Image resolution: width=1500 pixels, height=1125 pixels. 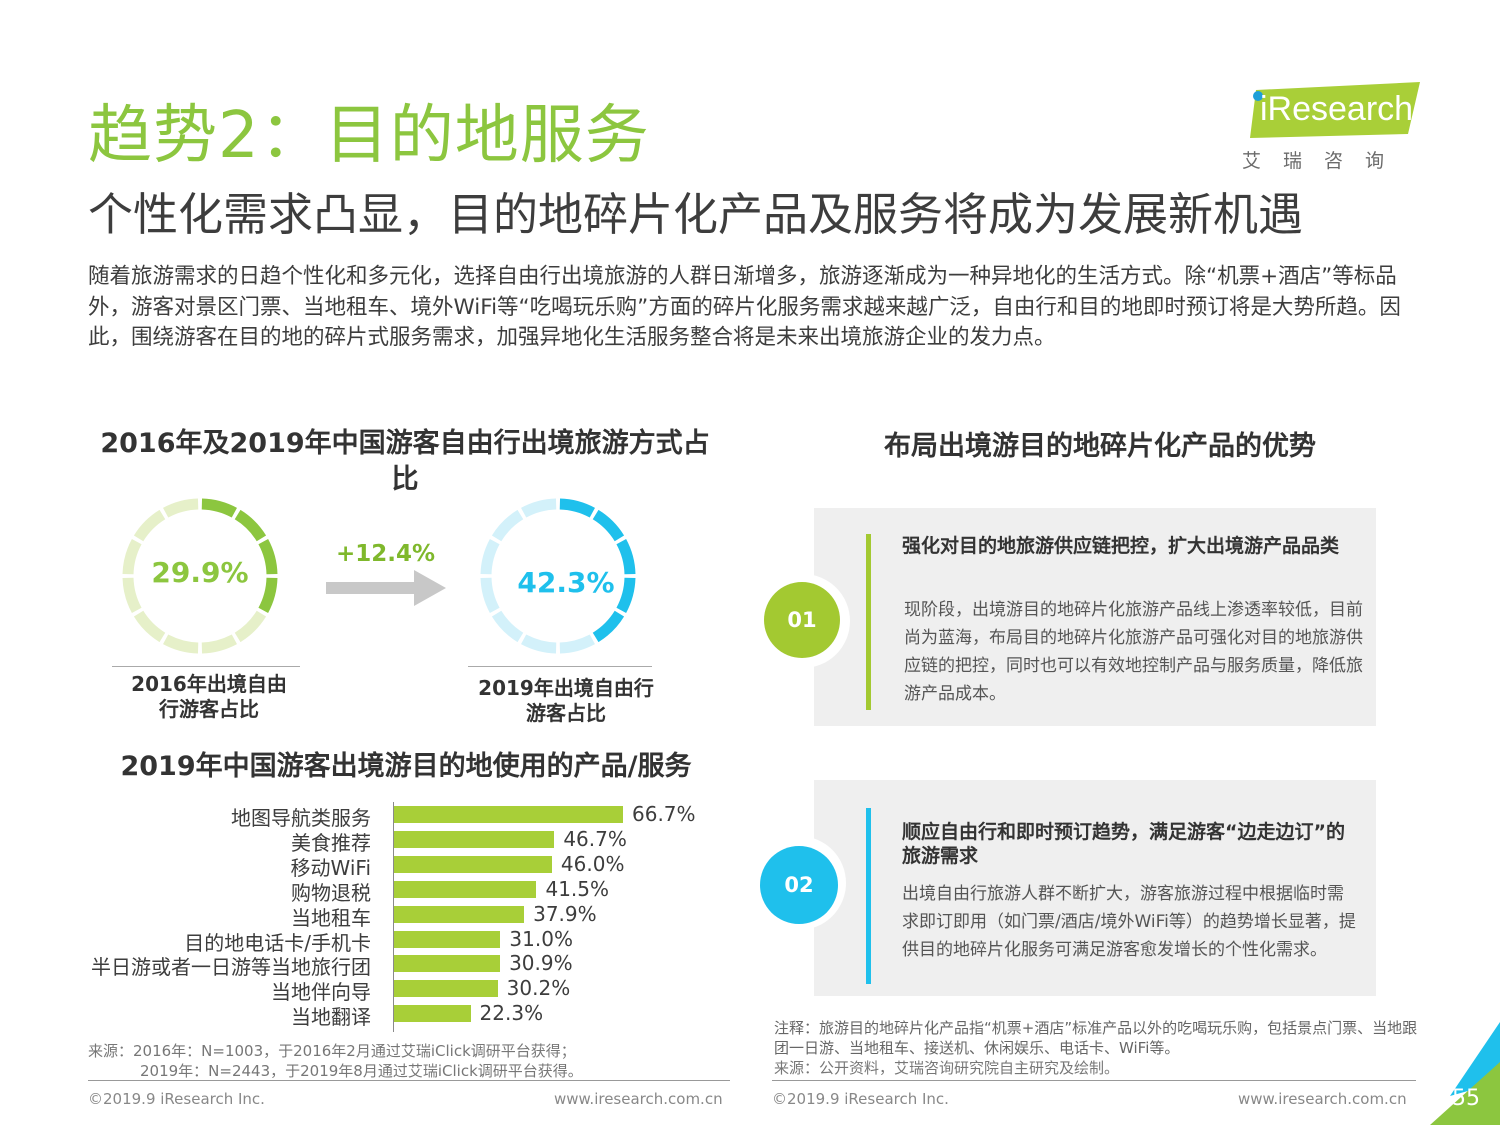 What do you see at coordinates (696, 214) in the screenshot?
I see `page-subtitle: 个性化需求凸显，目的地碎片化产品及服务将成为发展新机遇` at bounding box center [696, 214].